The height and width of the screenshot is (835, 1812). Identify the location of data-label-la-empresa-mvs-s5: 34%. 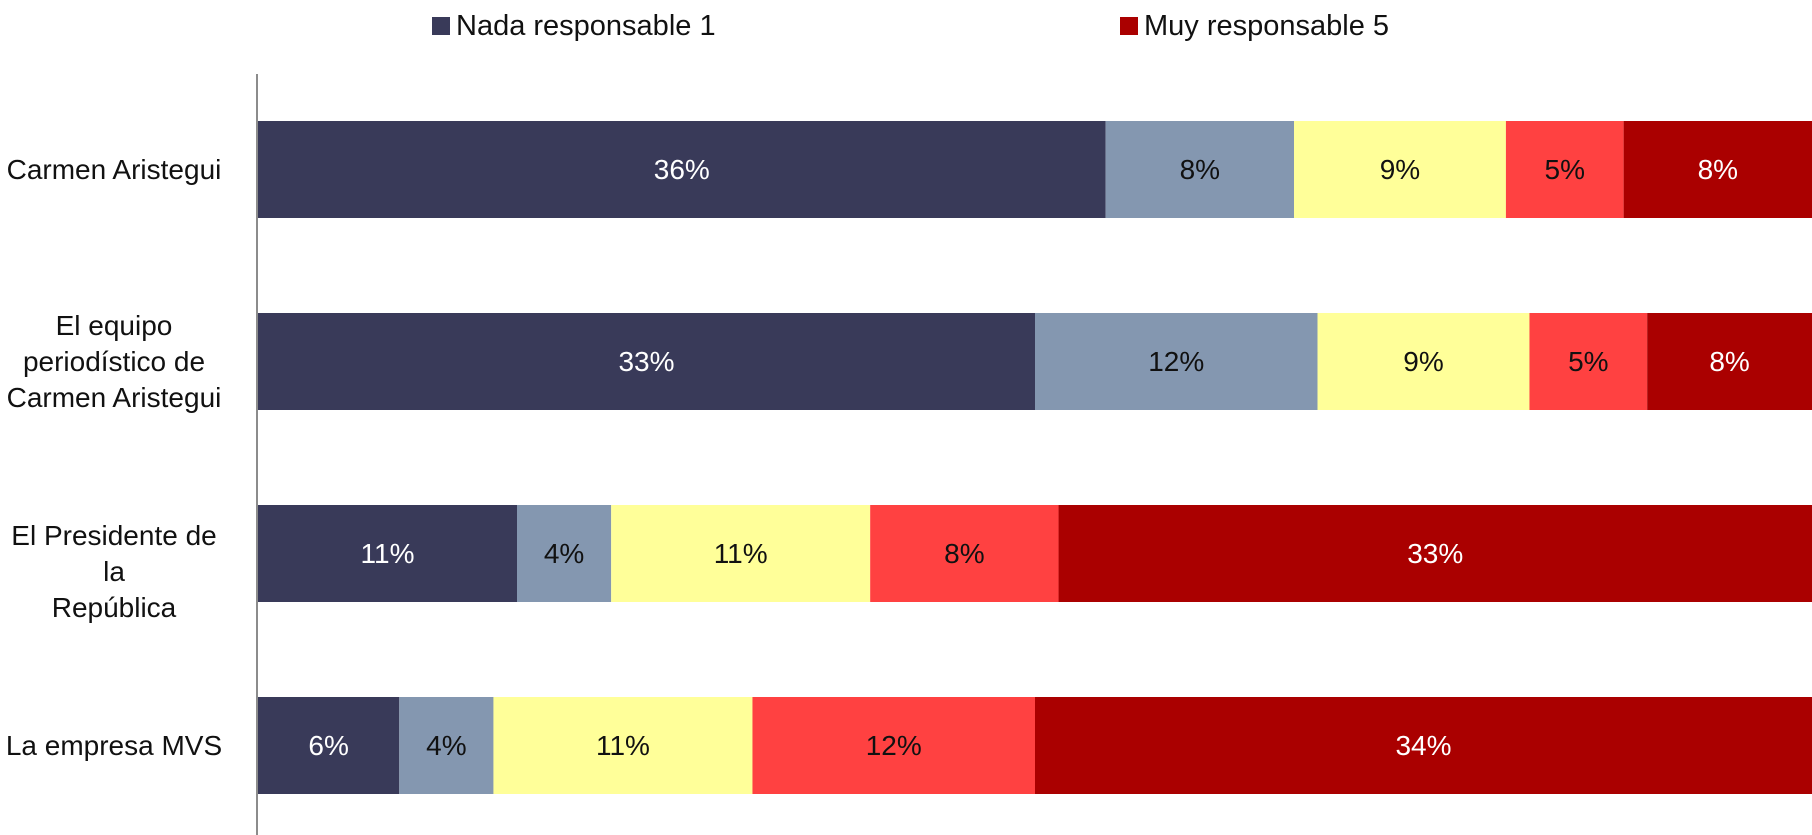
(1423, 745).